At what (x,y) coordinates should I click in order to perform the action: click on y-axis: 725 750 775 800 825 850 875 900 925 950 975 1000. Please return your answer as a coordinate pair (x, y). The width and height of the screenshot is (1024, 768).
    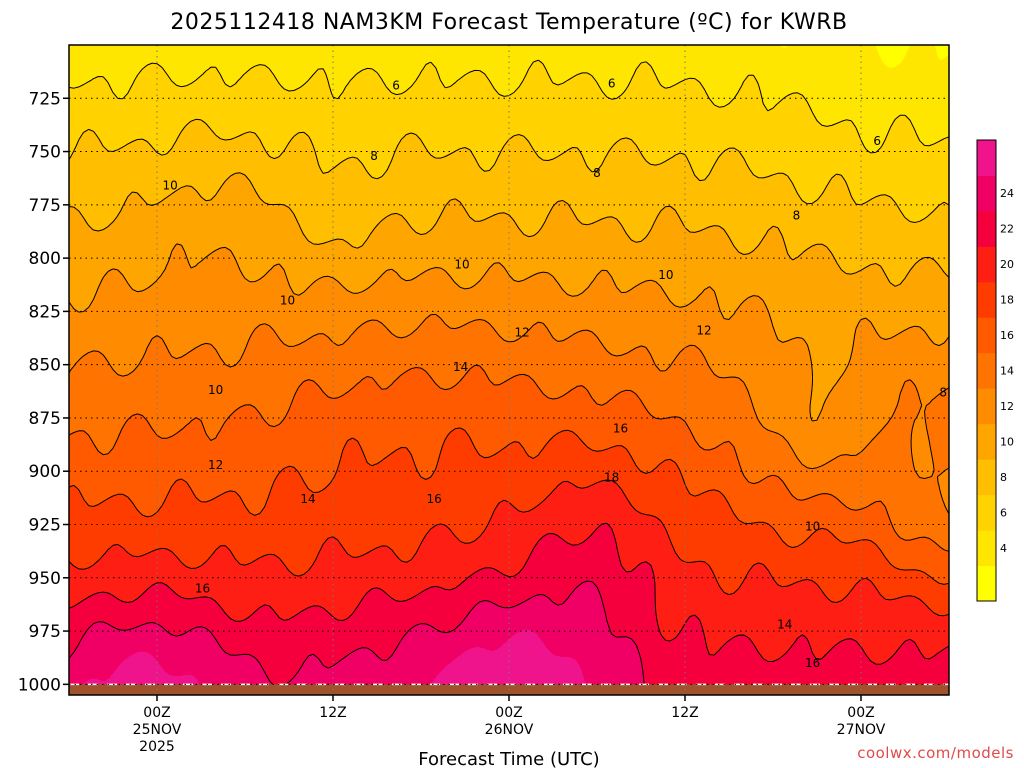
    Looking at the image, I should click on (43, 392).